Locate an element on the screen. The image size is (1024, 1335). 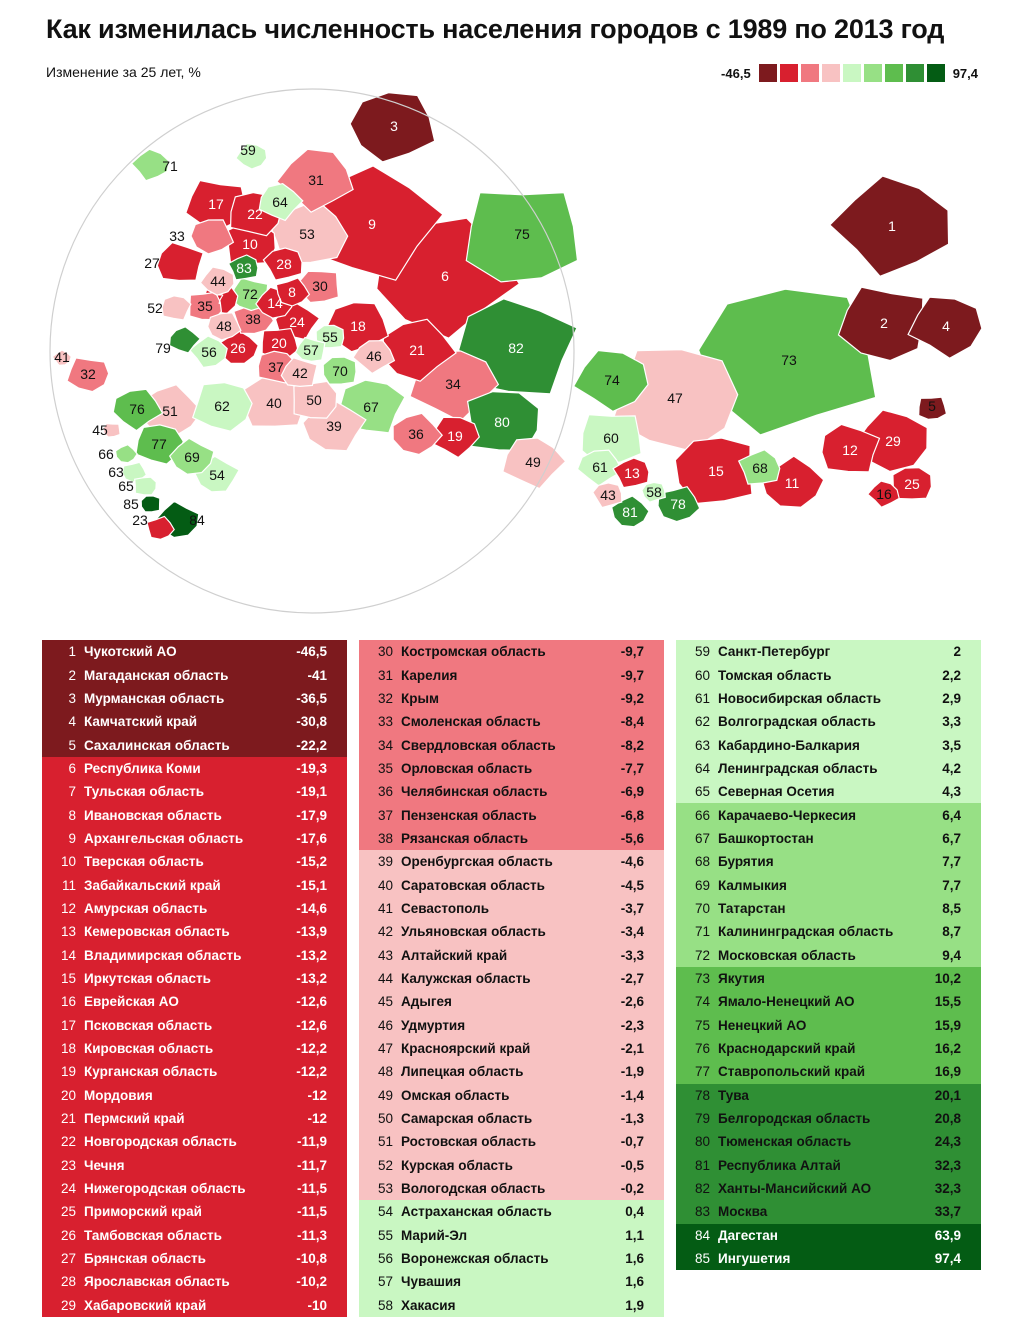
region-value: -9,2 is located at coordinates (632, 698).